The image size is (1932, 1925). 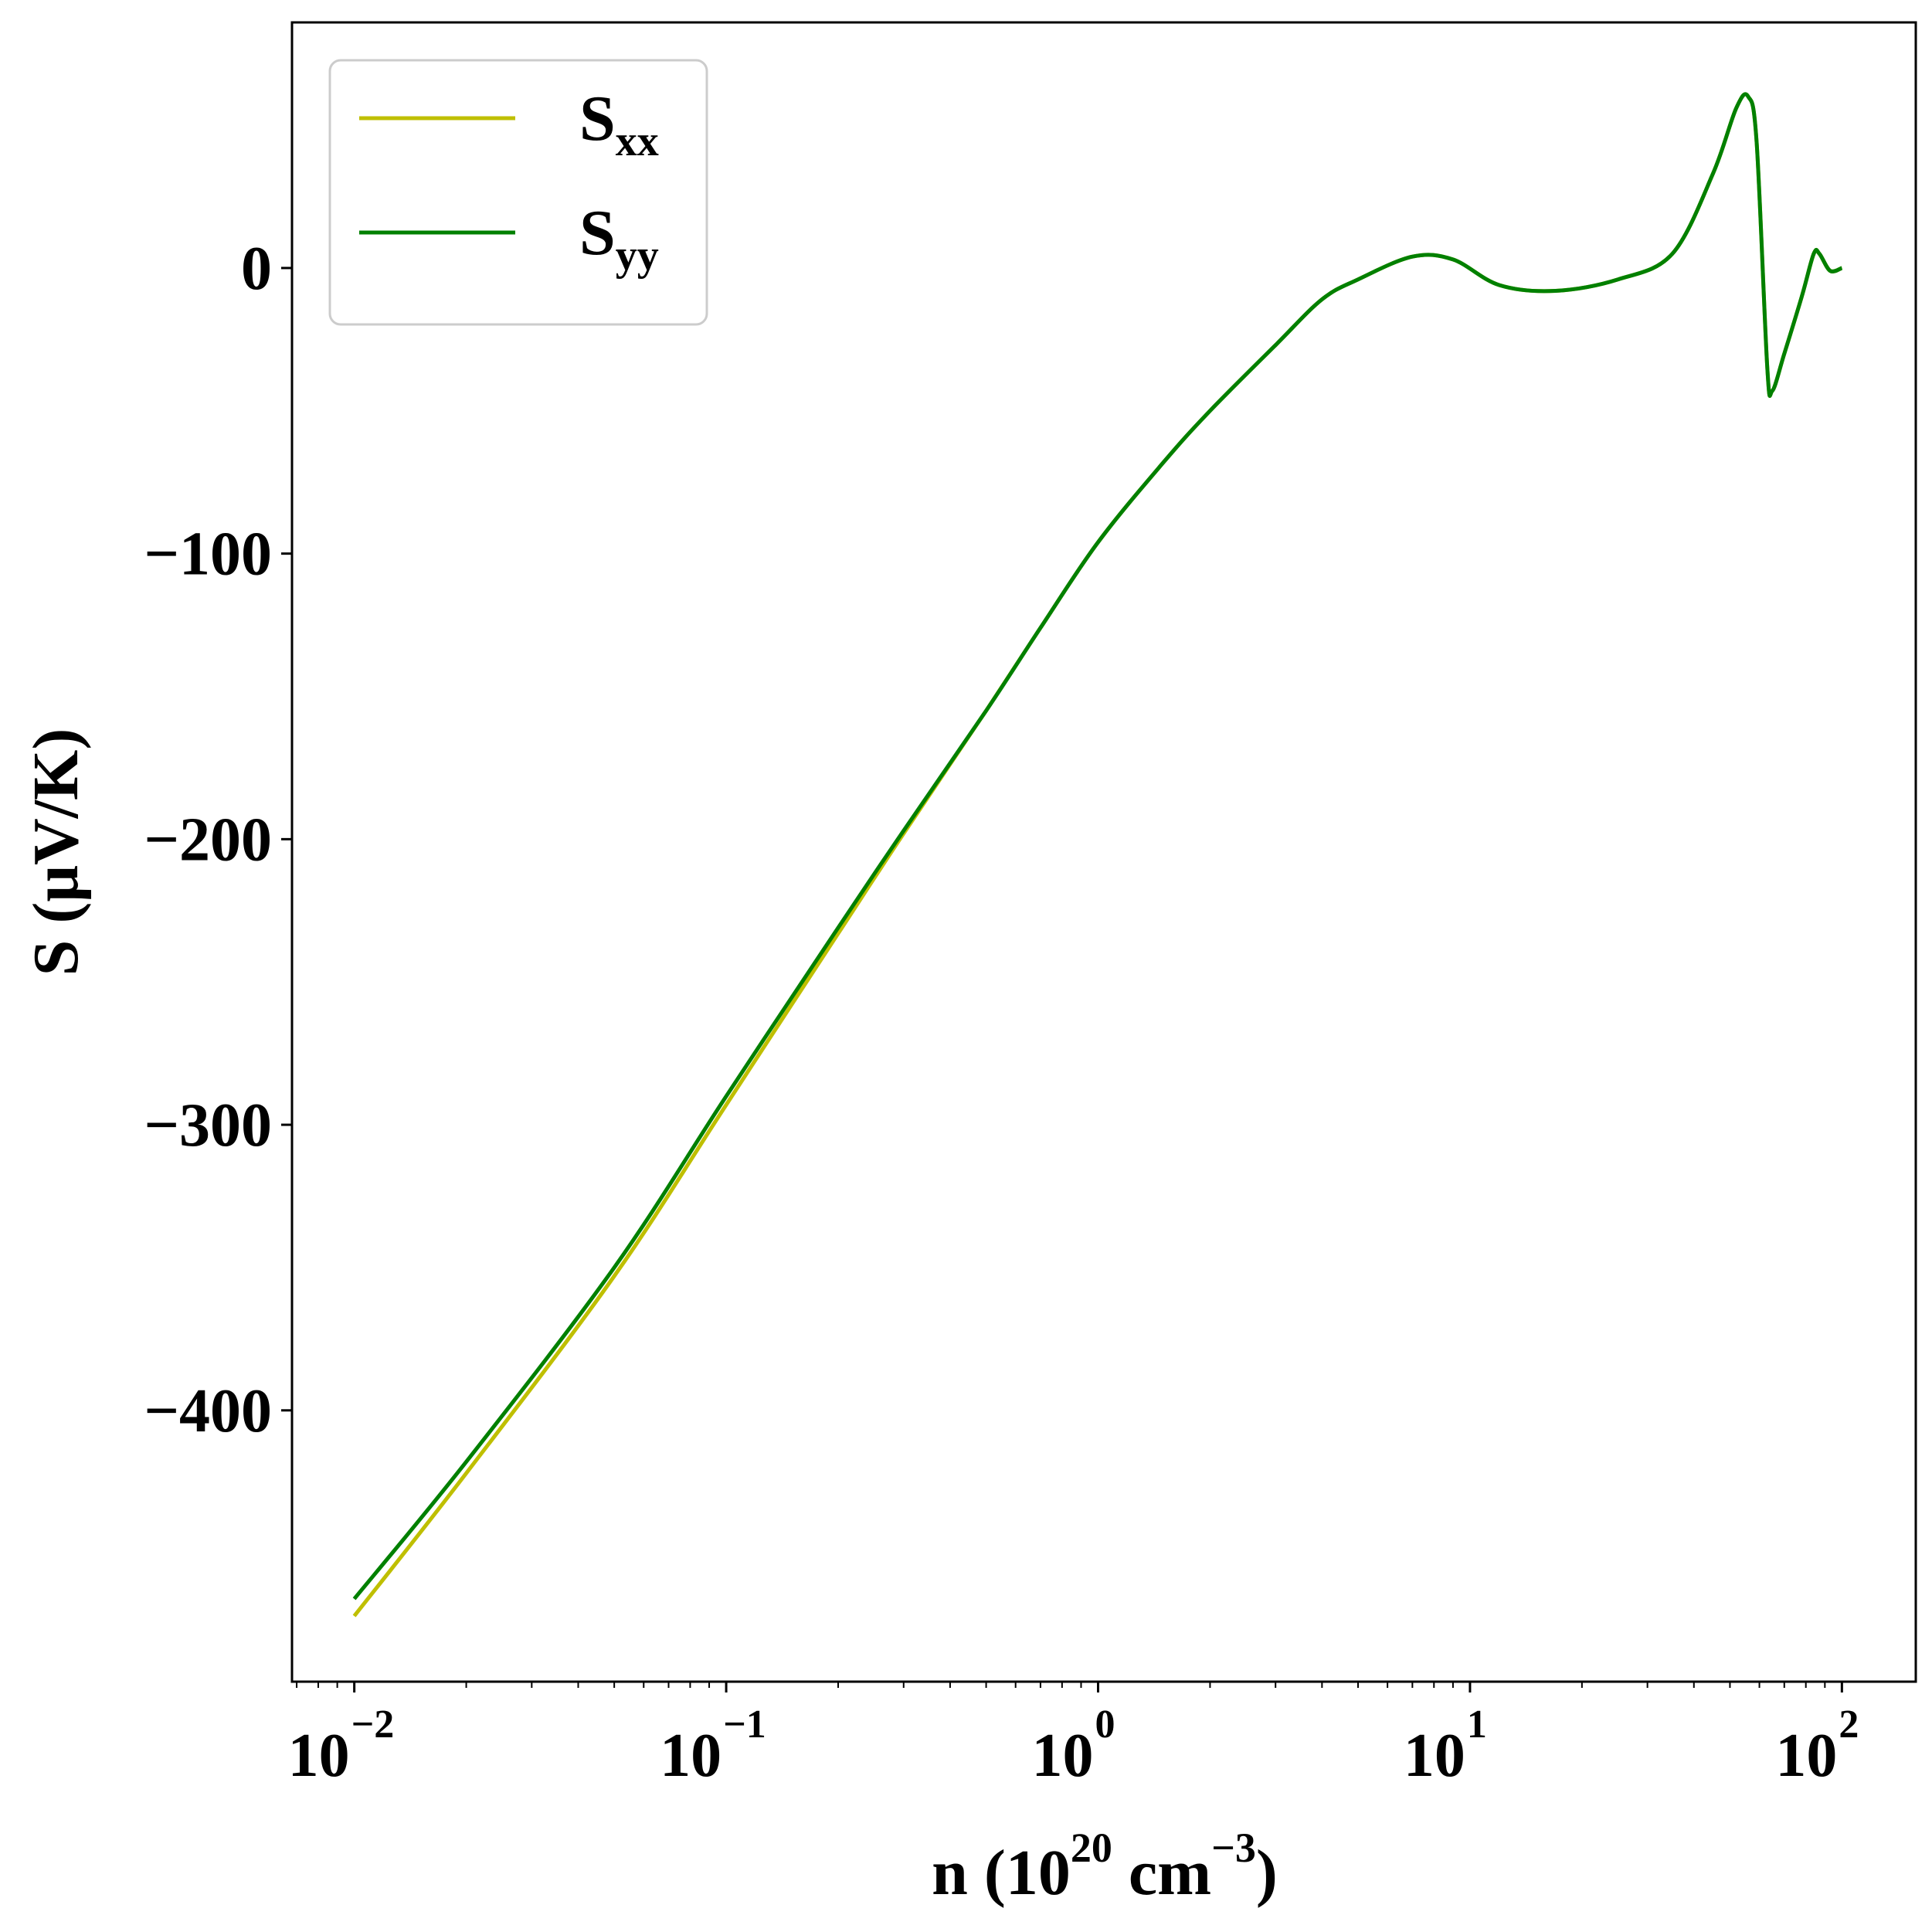 I want to click on x-axis-title-mid: cm, so click(x=1161, y=1873).